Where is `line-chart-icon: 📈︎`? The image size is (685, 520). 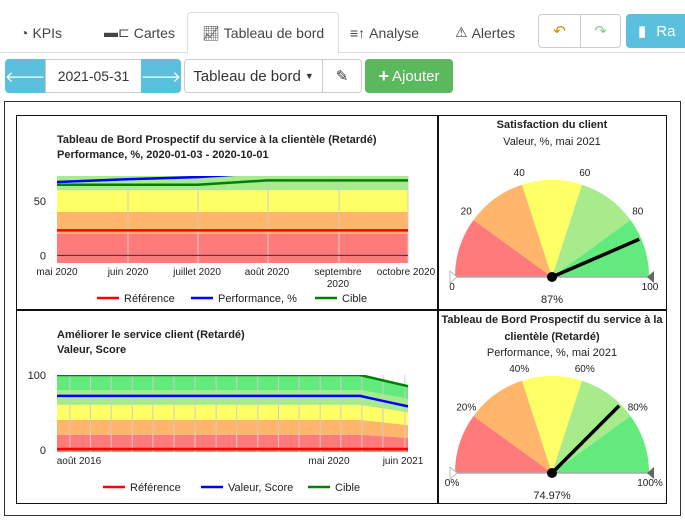 line-chart-icon: 📈︎ is located at coordinates (211, 32).